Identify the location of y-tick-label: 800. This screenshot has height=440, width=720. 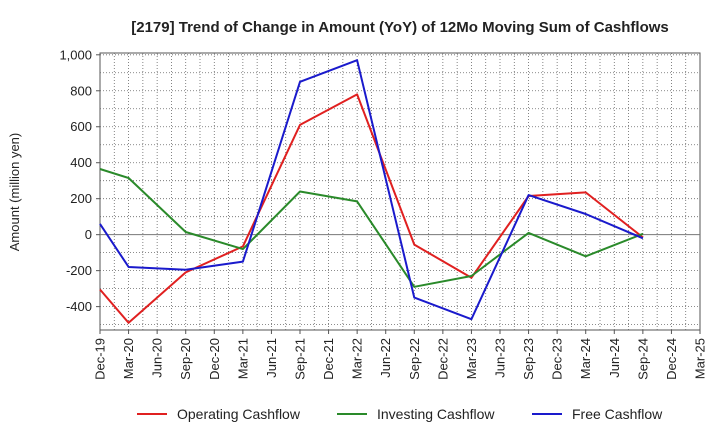
(81, 90).